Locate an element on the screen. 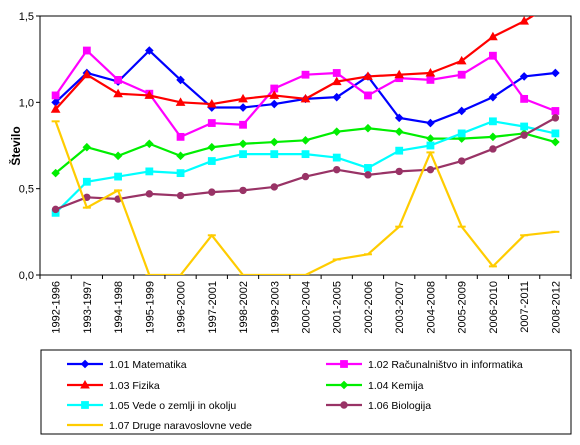 This screenshot has width=580, height=445. x-tick-label: 2007-2011 is located at coordinates (525, 307).